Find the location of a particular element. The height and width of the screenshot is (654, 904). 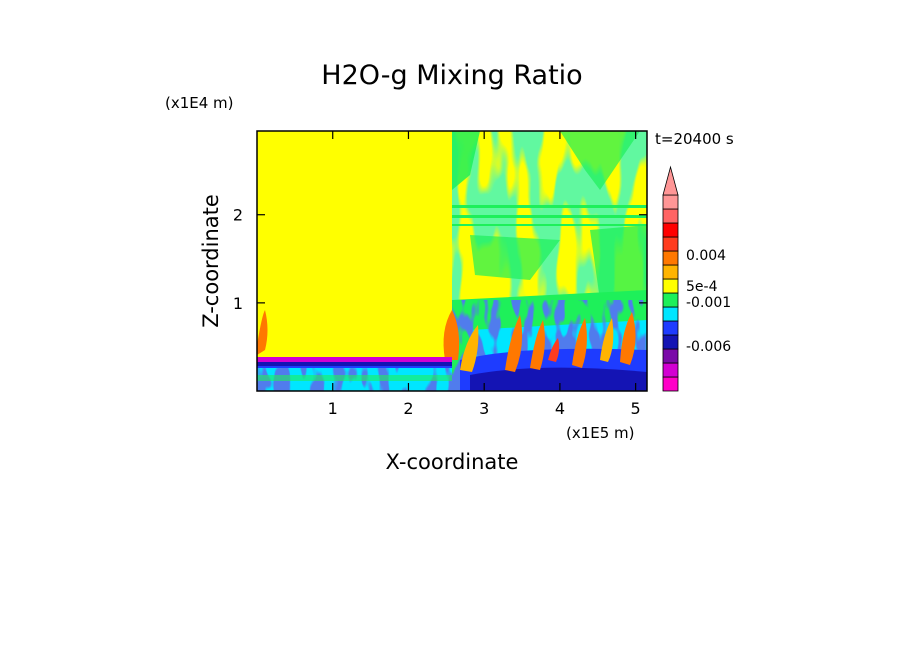

x-axis-label: X-coordinate is located at coordinates (452, 462).